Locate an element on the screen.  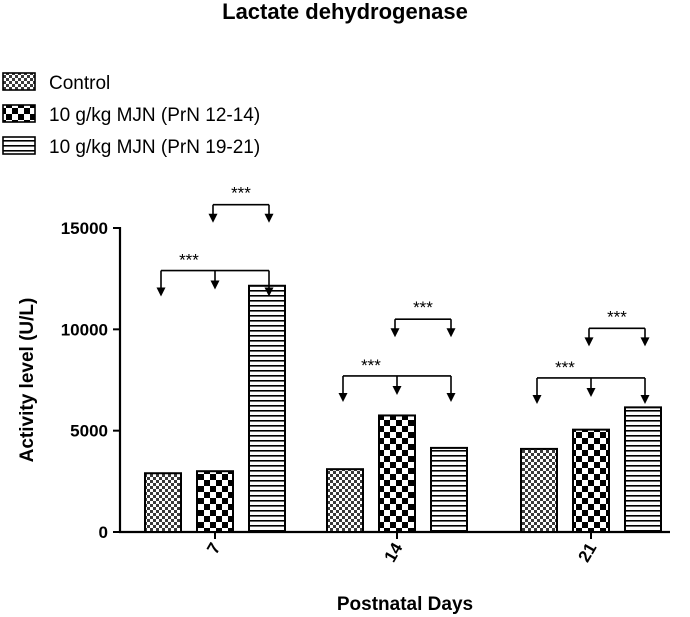
legend-label: 10 g/kg MJN (PrN 12-14) is located at coordinates (154, 115).